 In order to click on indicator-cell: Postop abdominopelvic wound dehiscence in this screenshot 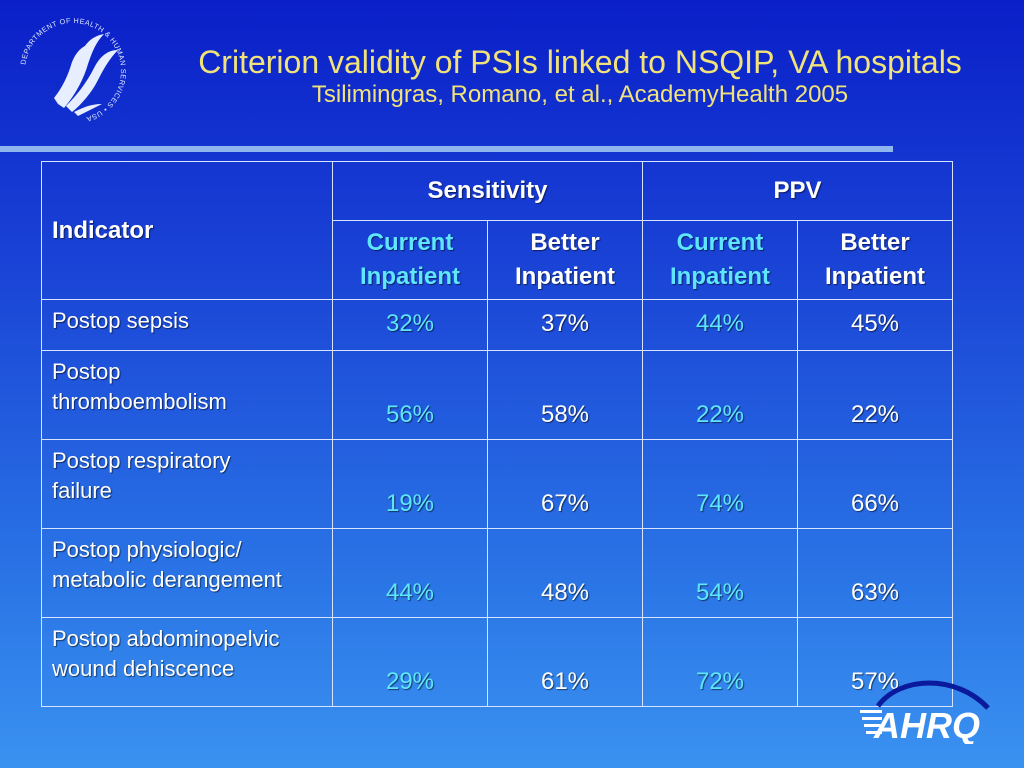, I will do `click(187, 662)`.